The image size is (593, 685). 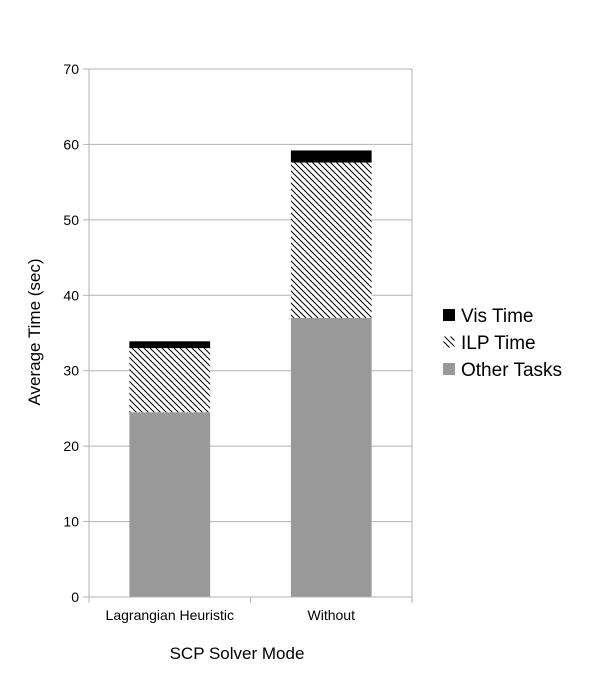 What do you see at coordinates (71, 69) in the screenshot?
I see `y-tick-label: 70` at bounding box center [71, 69].